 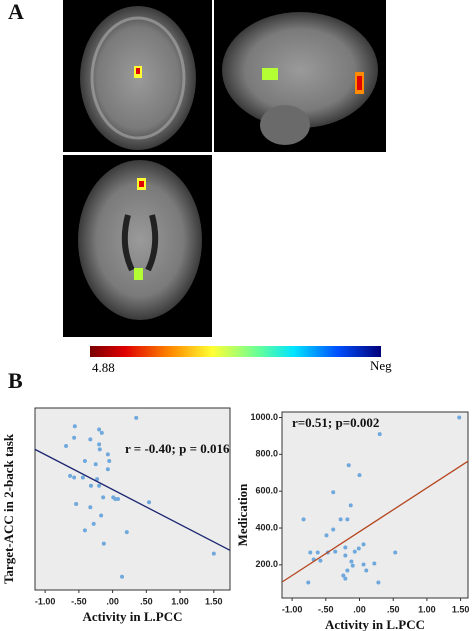 What do you see at coordinates (266, 454) in the screenshot?
I see `y-tick-label: 800.0` at bounding box center [266, 454].